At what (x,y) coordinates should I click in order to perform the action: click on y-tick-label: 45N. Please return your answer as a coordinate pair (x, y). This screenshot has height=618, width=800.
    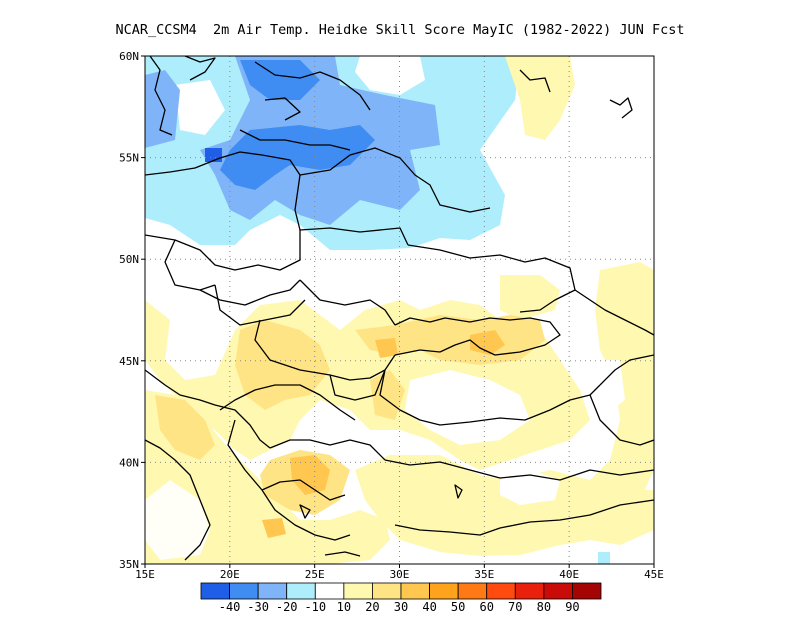
    Looking at the image, I should click on (129, 361).